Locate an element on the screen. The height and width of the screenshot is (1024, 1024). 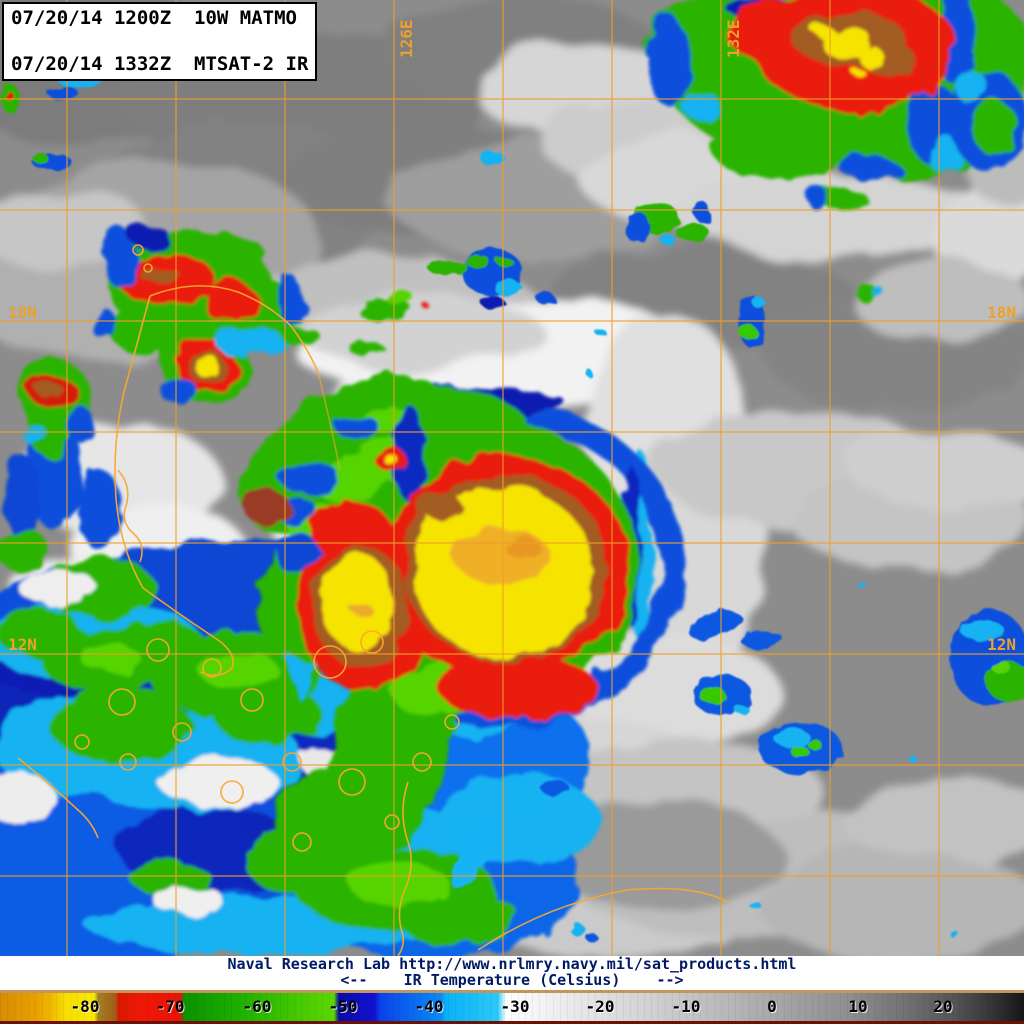
lat-label-18n-left: 18N is located at coordinates (22, 312).